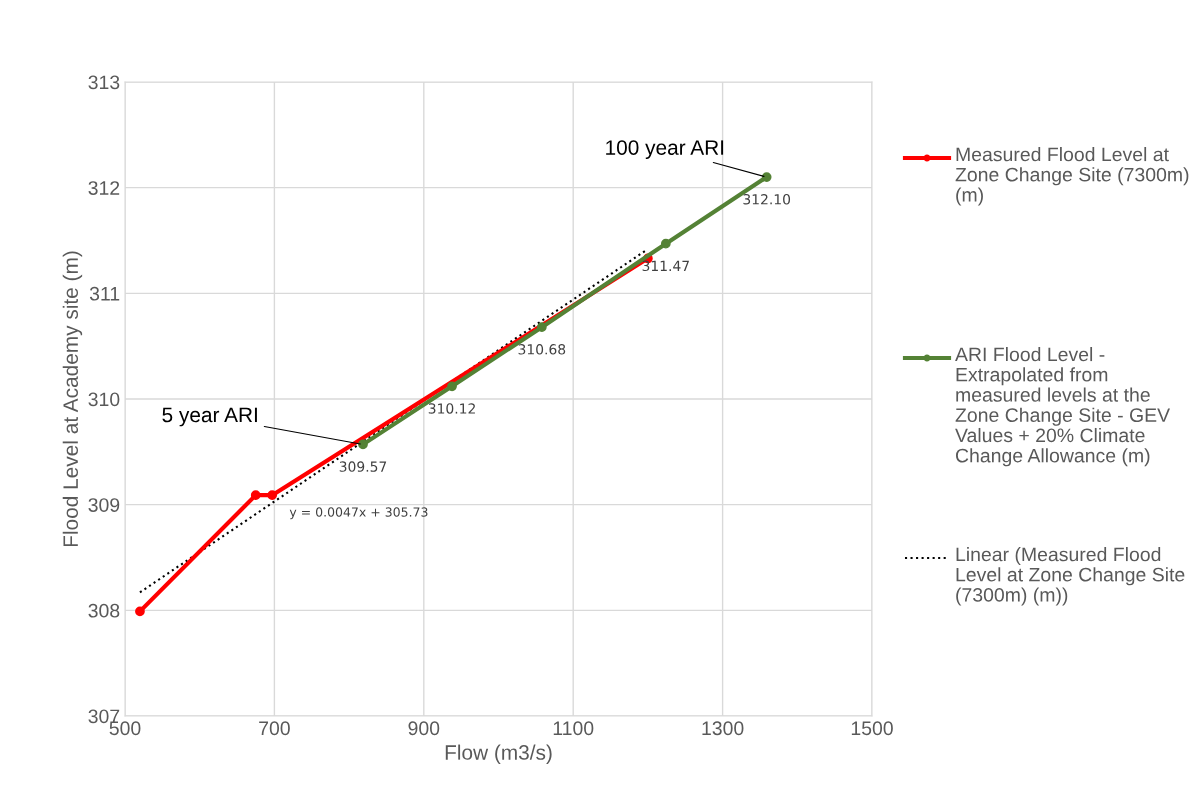  I want to click on x-axis-title: Flow (m3/s), so click(498, 754).